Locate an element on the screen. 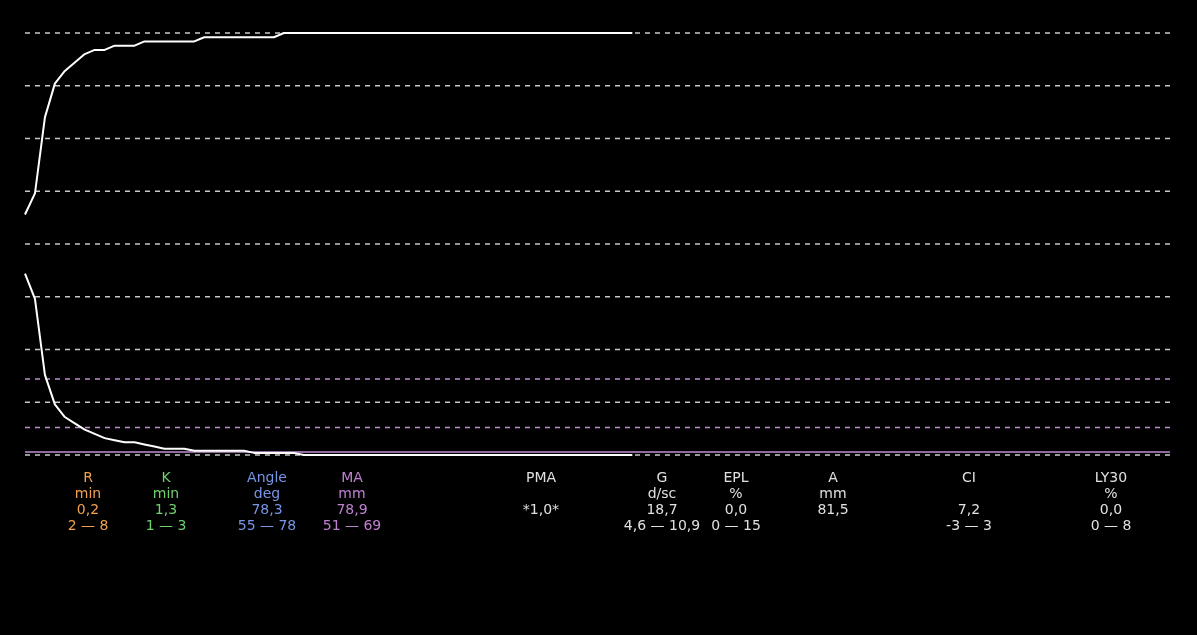  text: CI 7,2 -3 — 3 is located at coordinates (969, 501).